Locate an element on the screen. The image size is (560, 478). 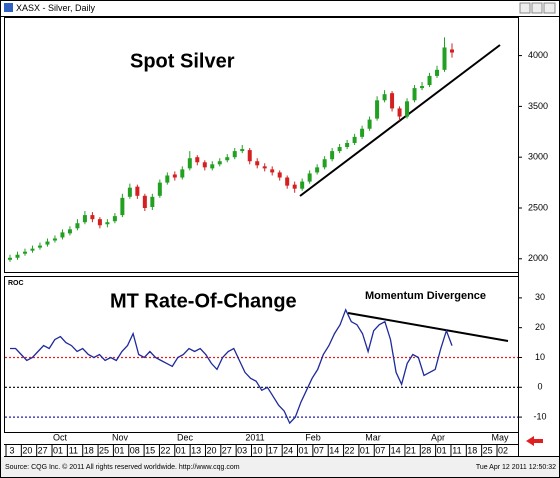
roc-axis-label: ROC is located at coordinates (16, 283).